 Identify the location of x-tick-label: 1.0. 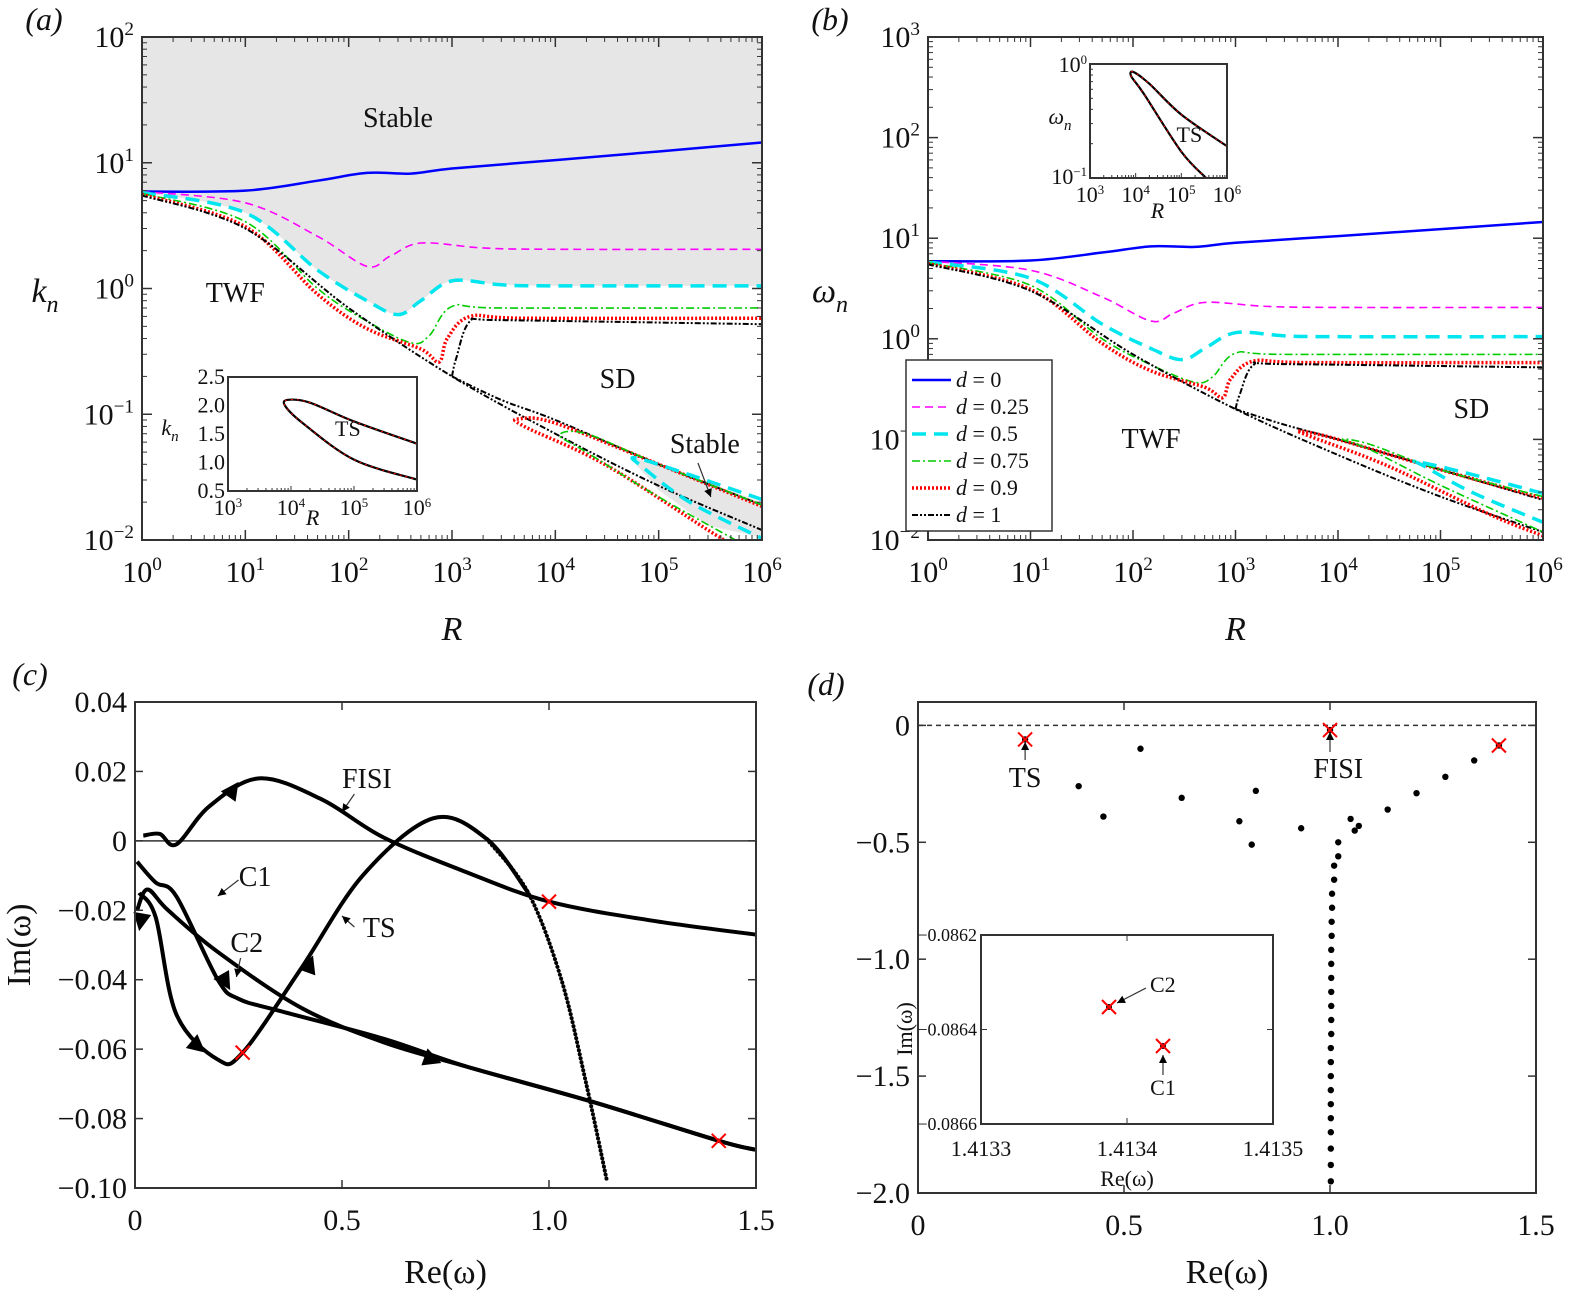
(549, 1220).